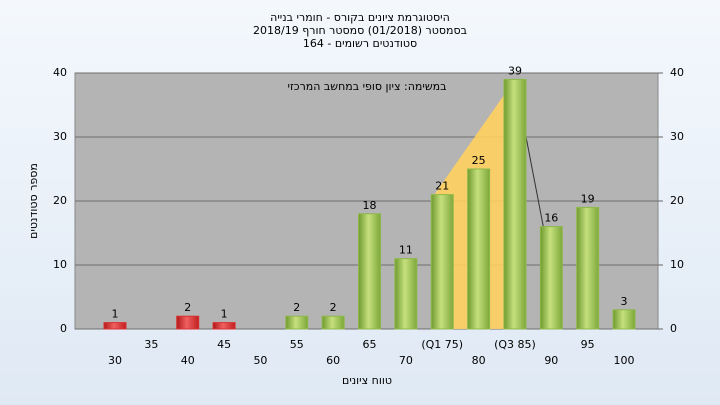  Describe the element at coordinates (442, 344) in the screenshot. I see `x-tick-label: (Q1 75)` at that location.